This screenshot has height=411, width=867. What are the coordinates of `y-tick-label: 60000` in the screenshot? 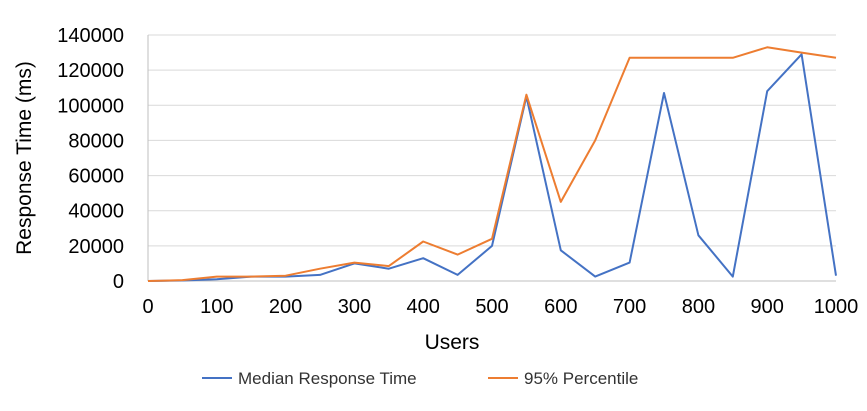 It's located at (96, 177).